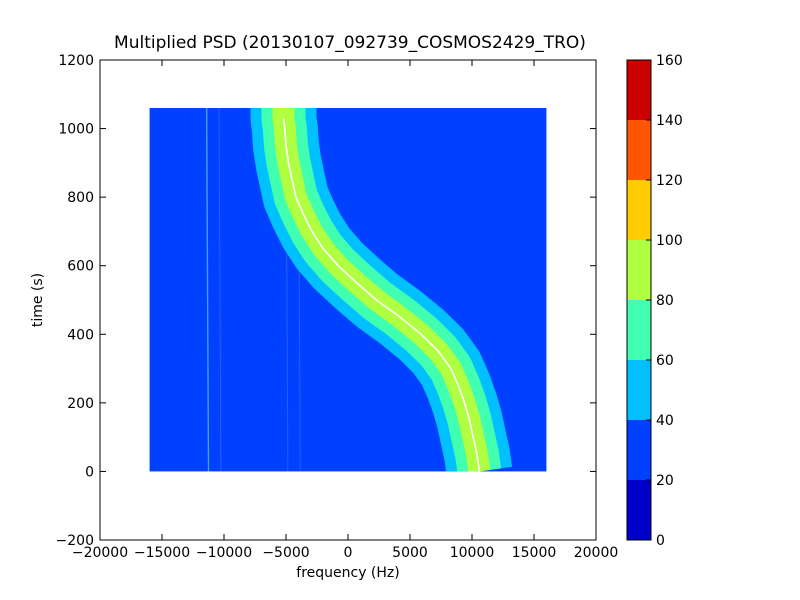  Describe the element at coordinates (669, 181) in the screenshot. I see `colorbar-tick-label: 120` at that location.